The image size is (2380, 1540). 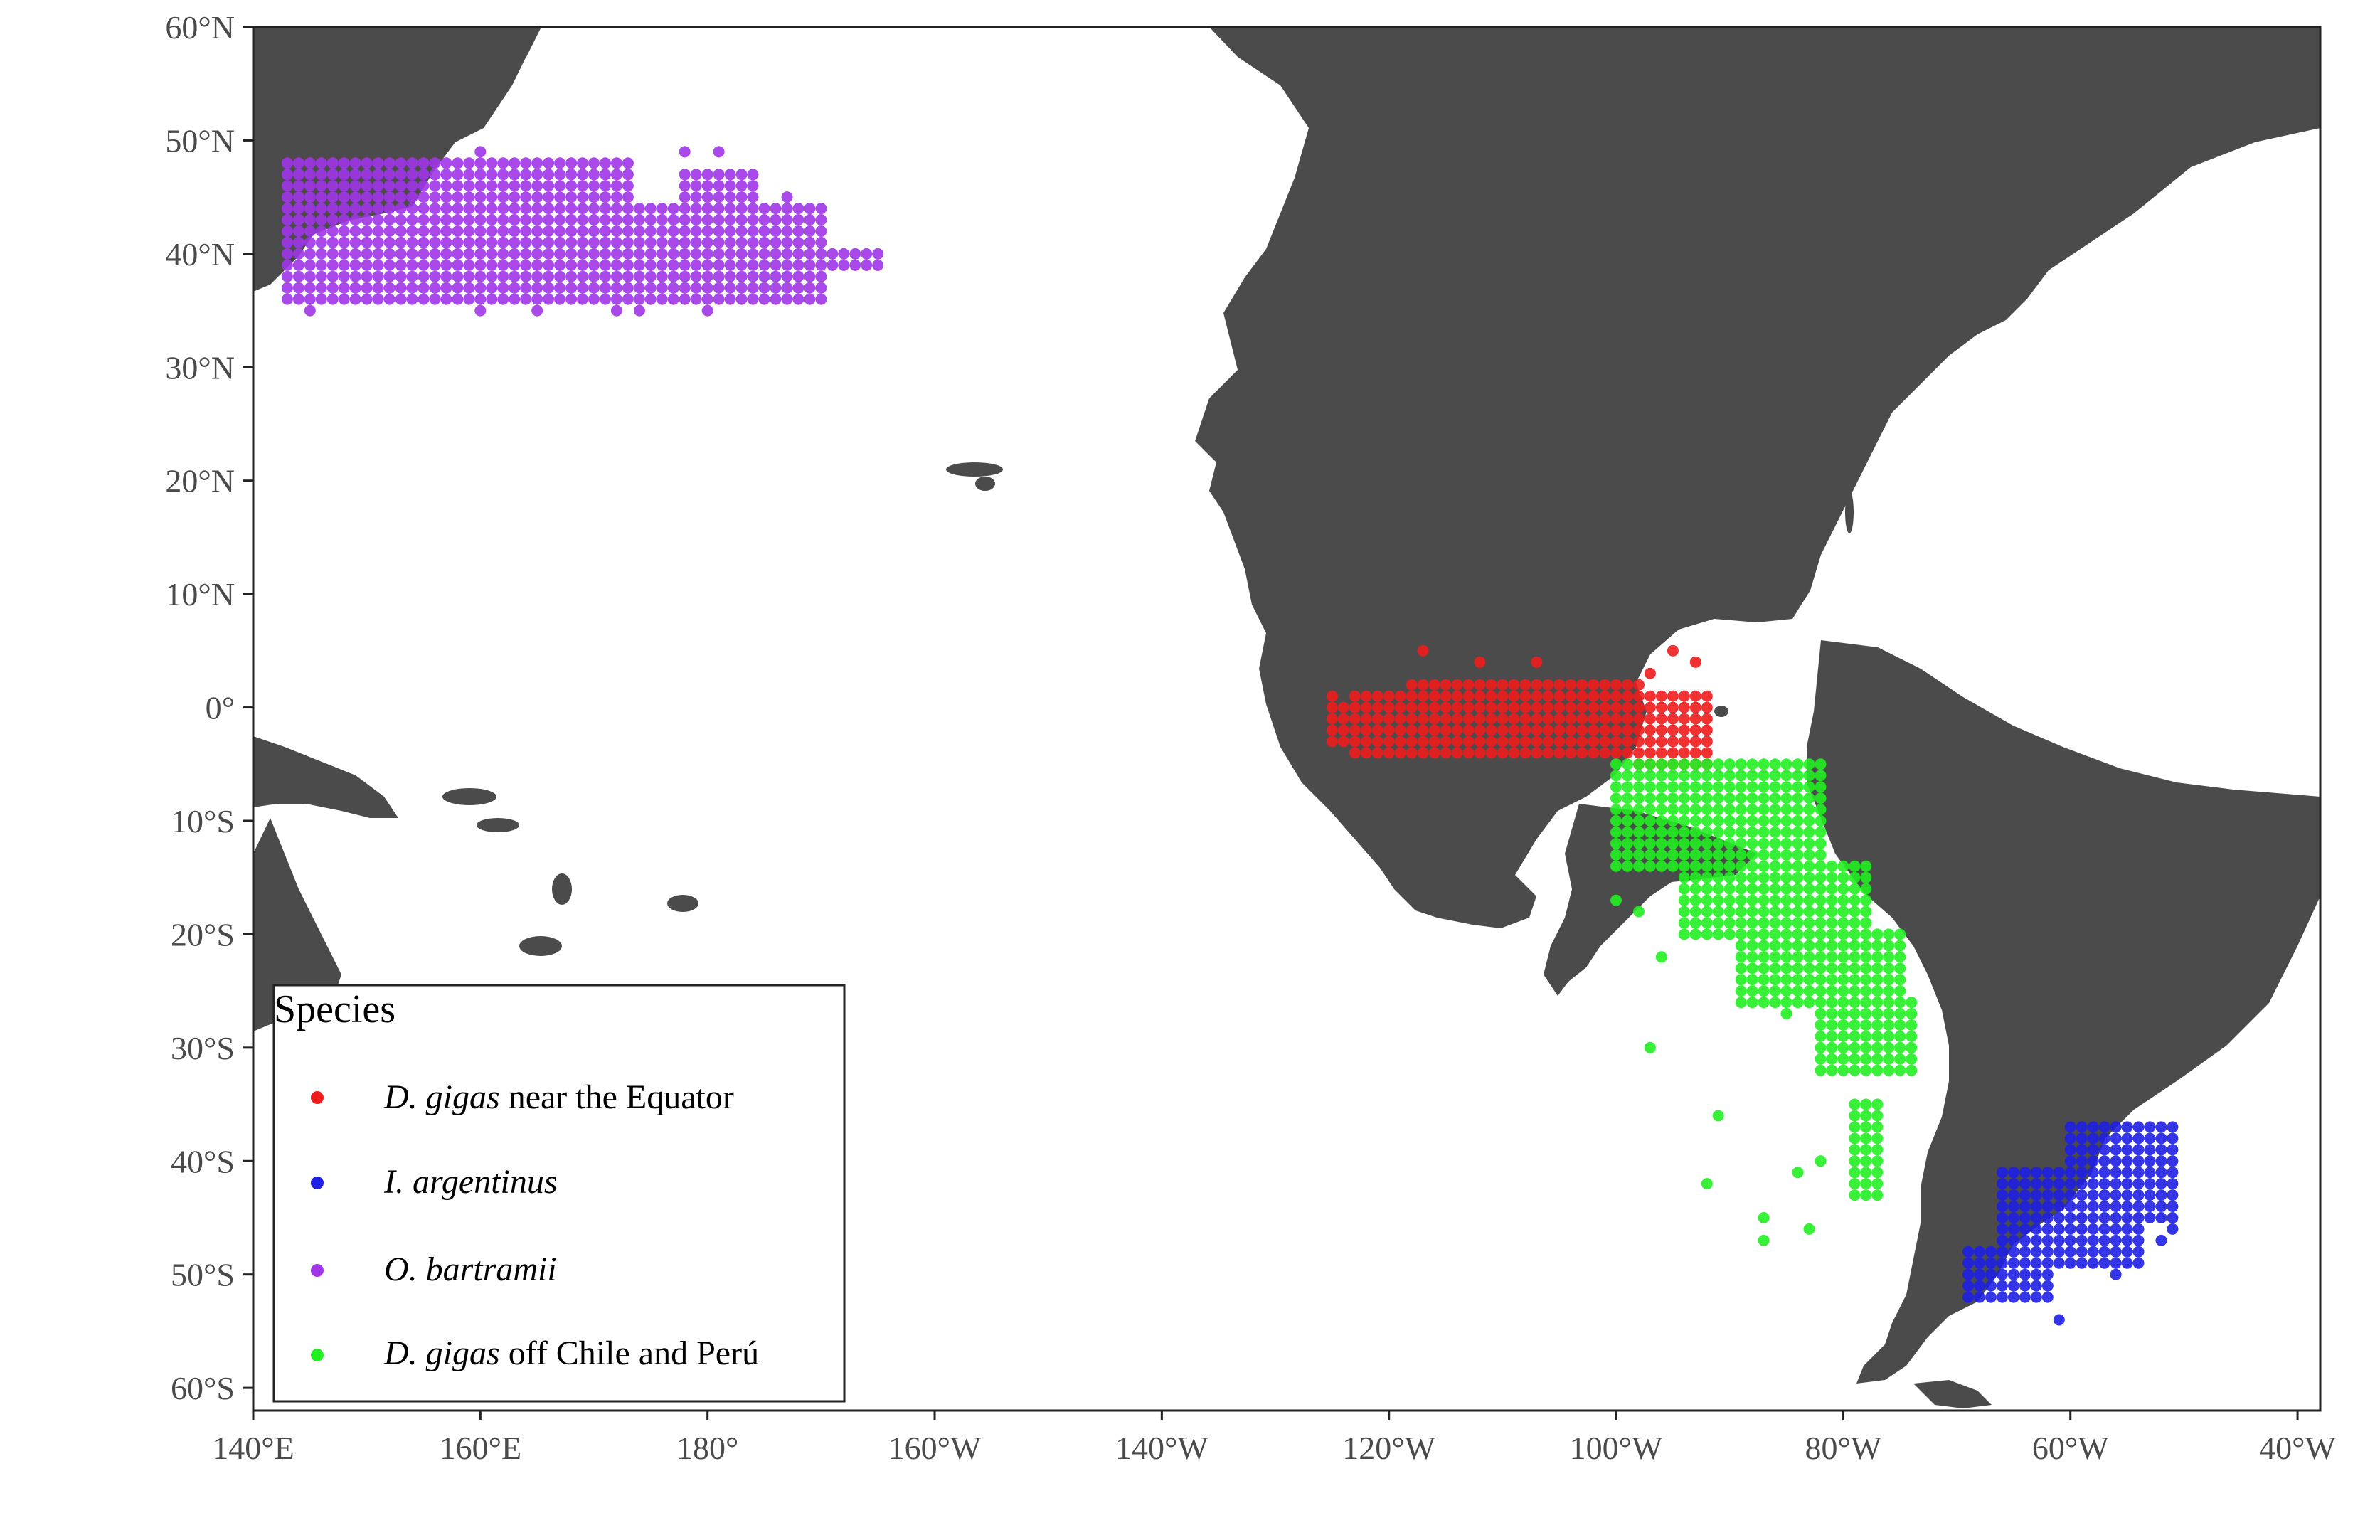 I want to click on legend-label-chile-peru-gigas: D. gigas off Chile and Perú, so click(x=571, y=1353).